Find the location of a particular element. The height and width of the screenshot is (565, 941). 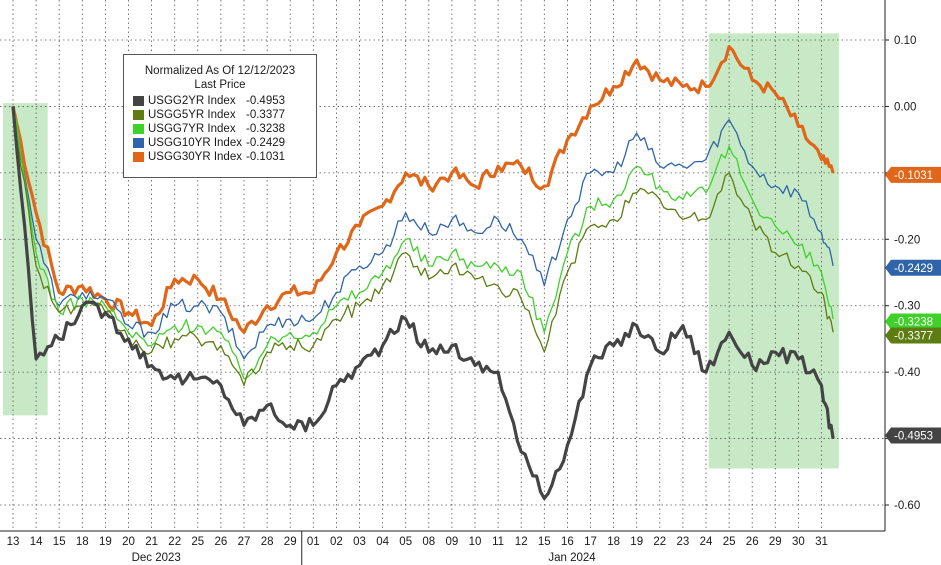

x-tick-label: 12 is located at coordinates (521, 542).